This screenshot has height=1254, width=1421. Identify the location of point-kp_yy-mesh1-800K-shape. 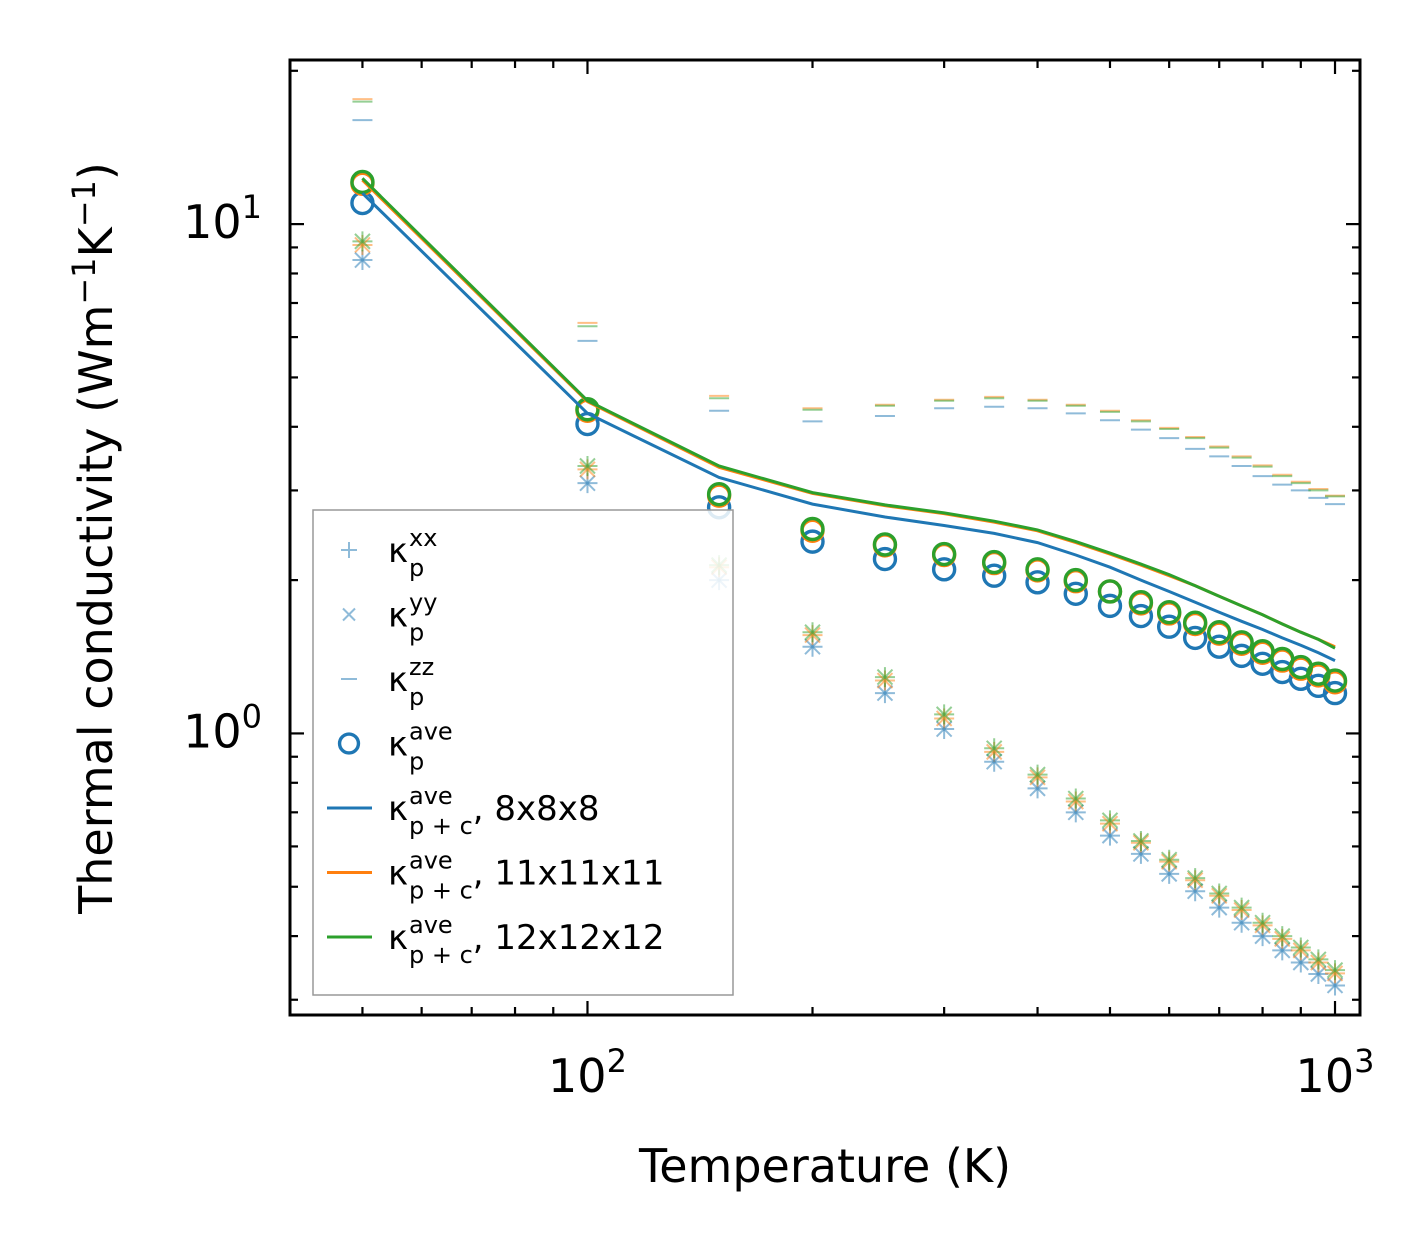
(1262, 925).